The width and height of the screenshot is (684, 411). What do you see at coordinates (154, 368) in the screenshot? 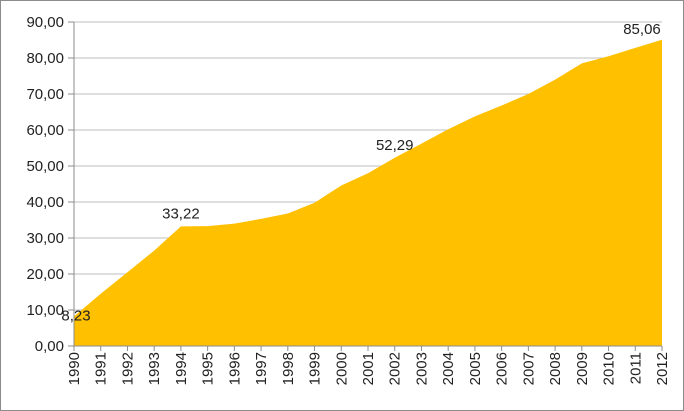
I see `x-tick-label: 1993` at bounding box center [154, 368].